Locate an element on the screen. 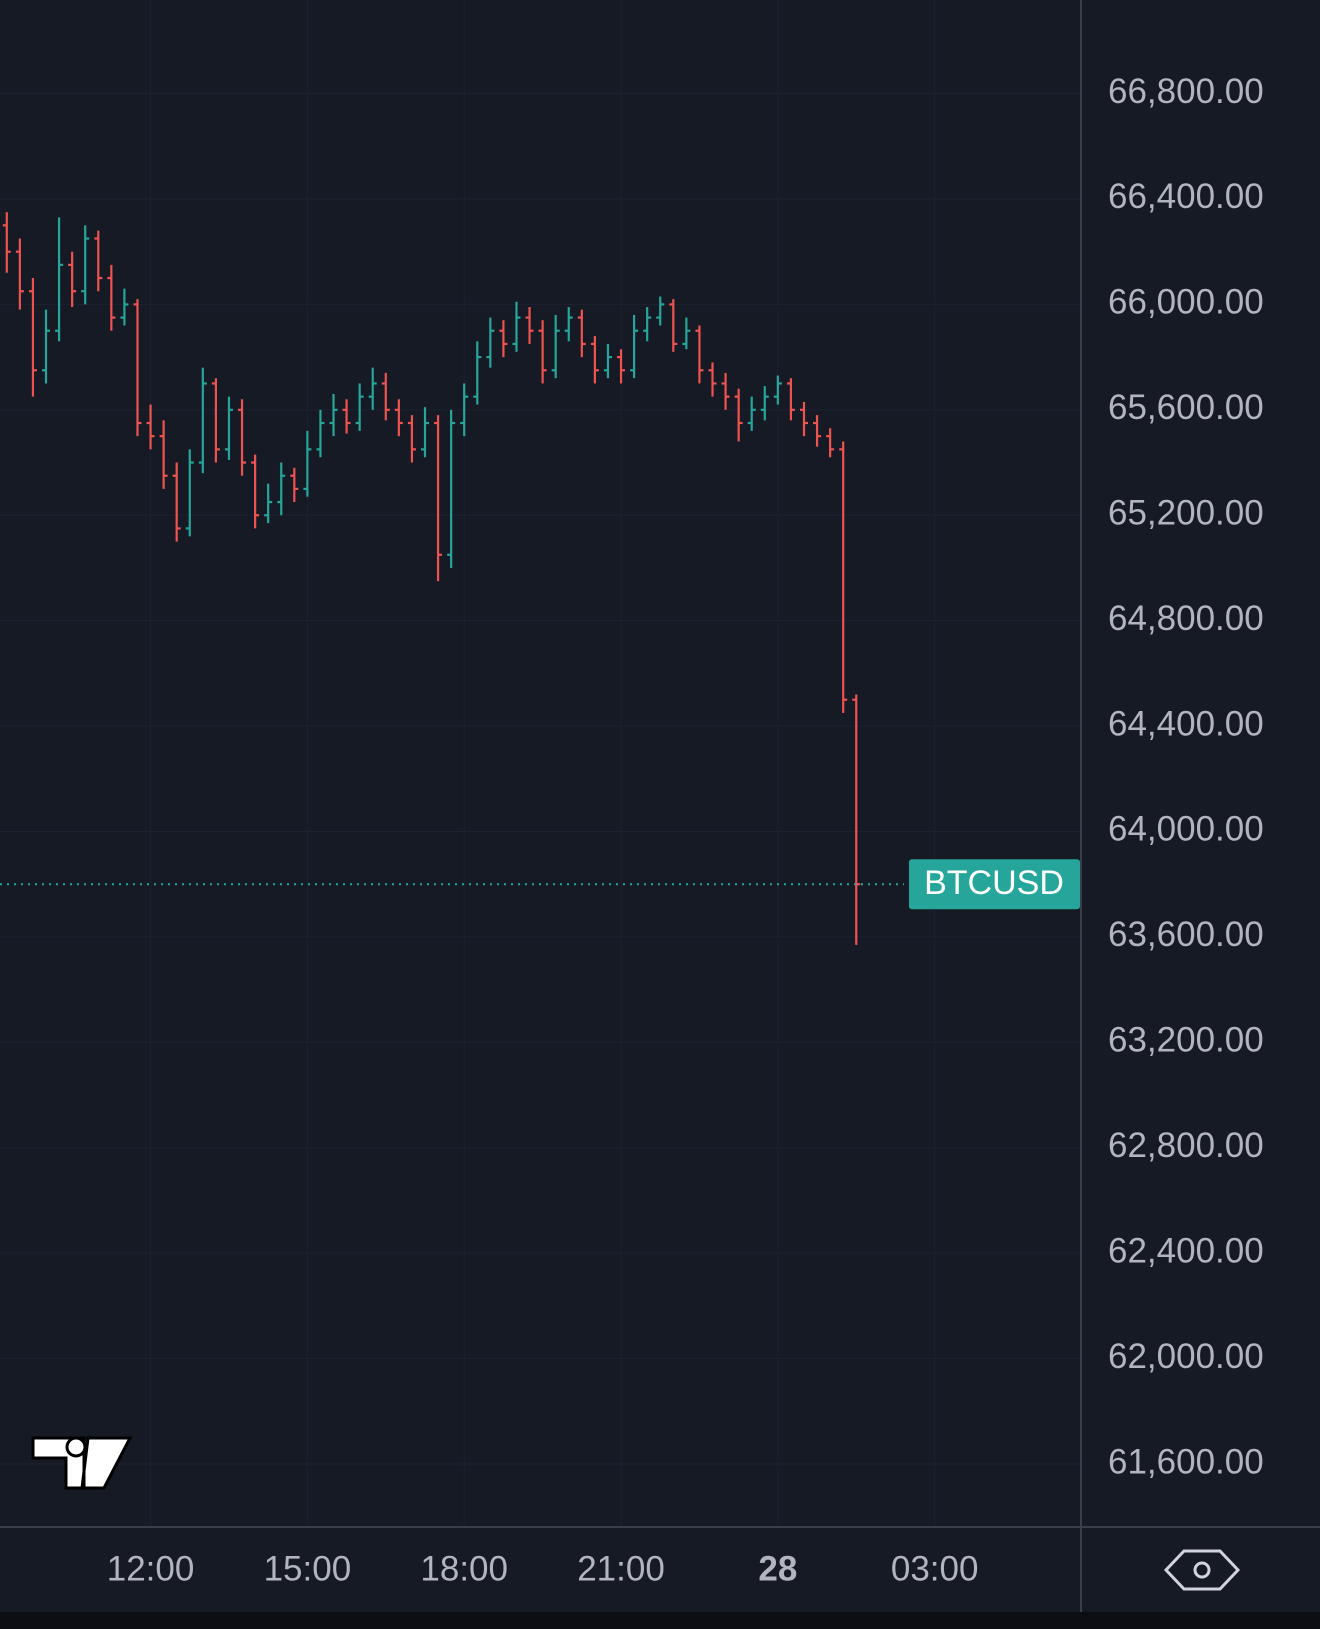  settings-button is located at coordinates (1202, 1570).